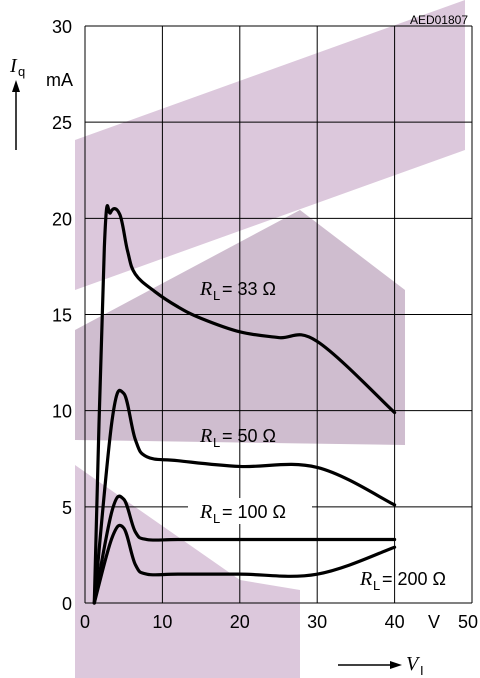  Describe the element at coordinates (16, 86) in the screenshot. I see `y-axis-arrow-head` at that location.